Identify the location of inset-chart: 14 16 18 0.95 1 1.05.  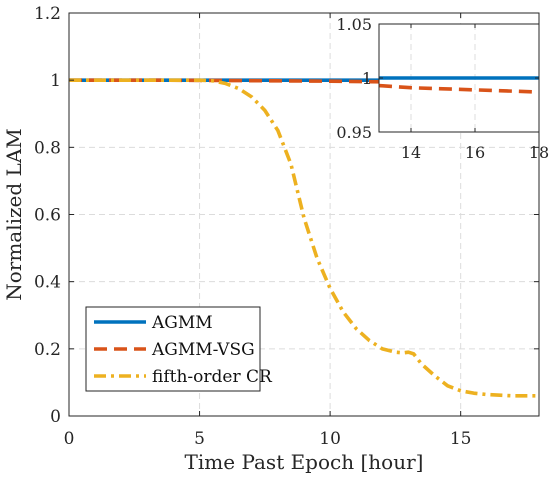
(442, 88).